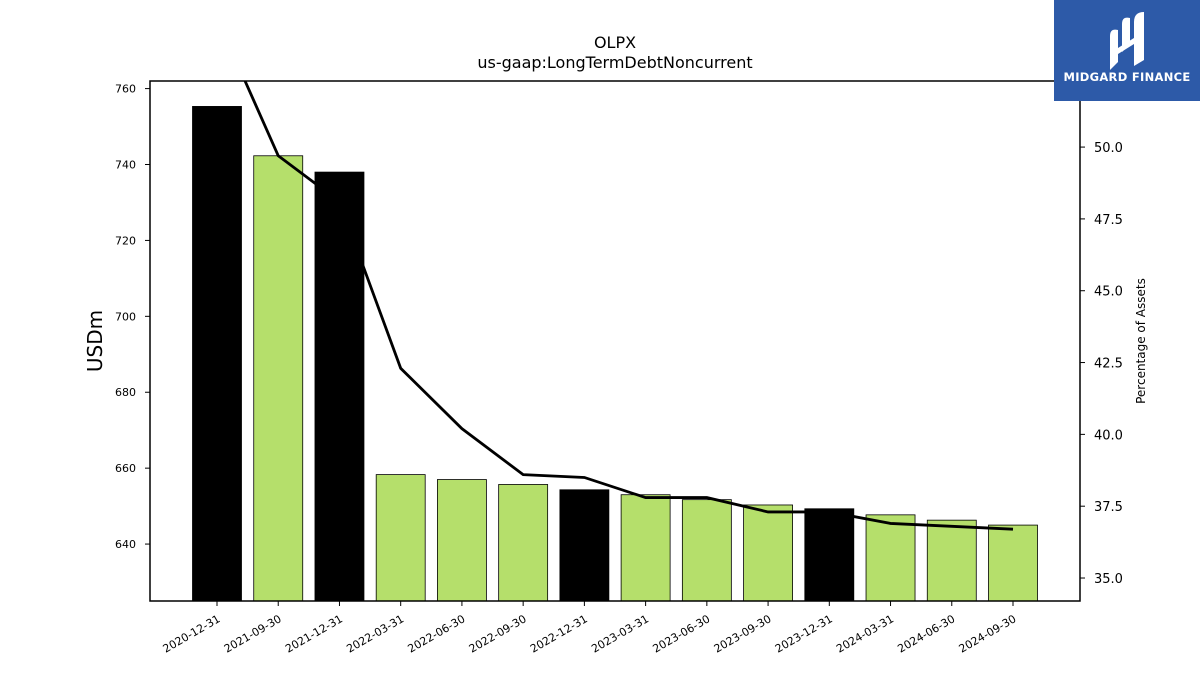 Image resolution: width=1200 pixels, height=675 pixels. What do you see at coordinates (437, 633) in the screenshot?
I see `x-tick-label: 2022-06-30` at bounding box center [437, 633].